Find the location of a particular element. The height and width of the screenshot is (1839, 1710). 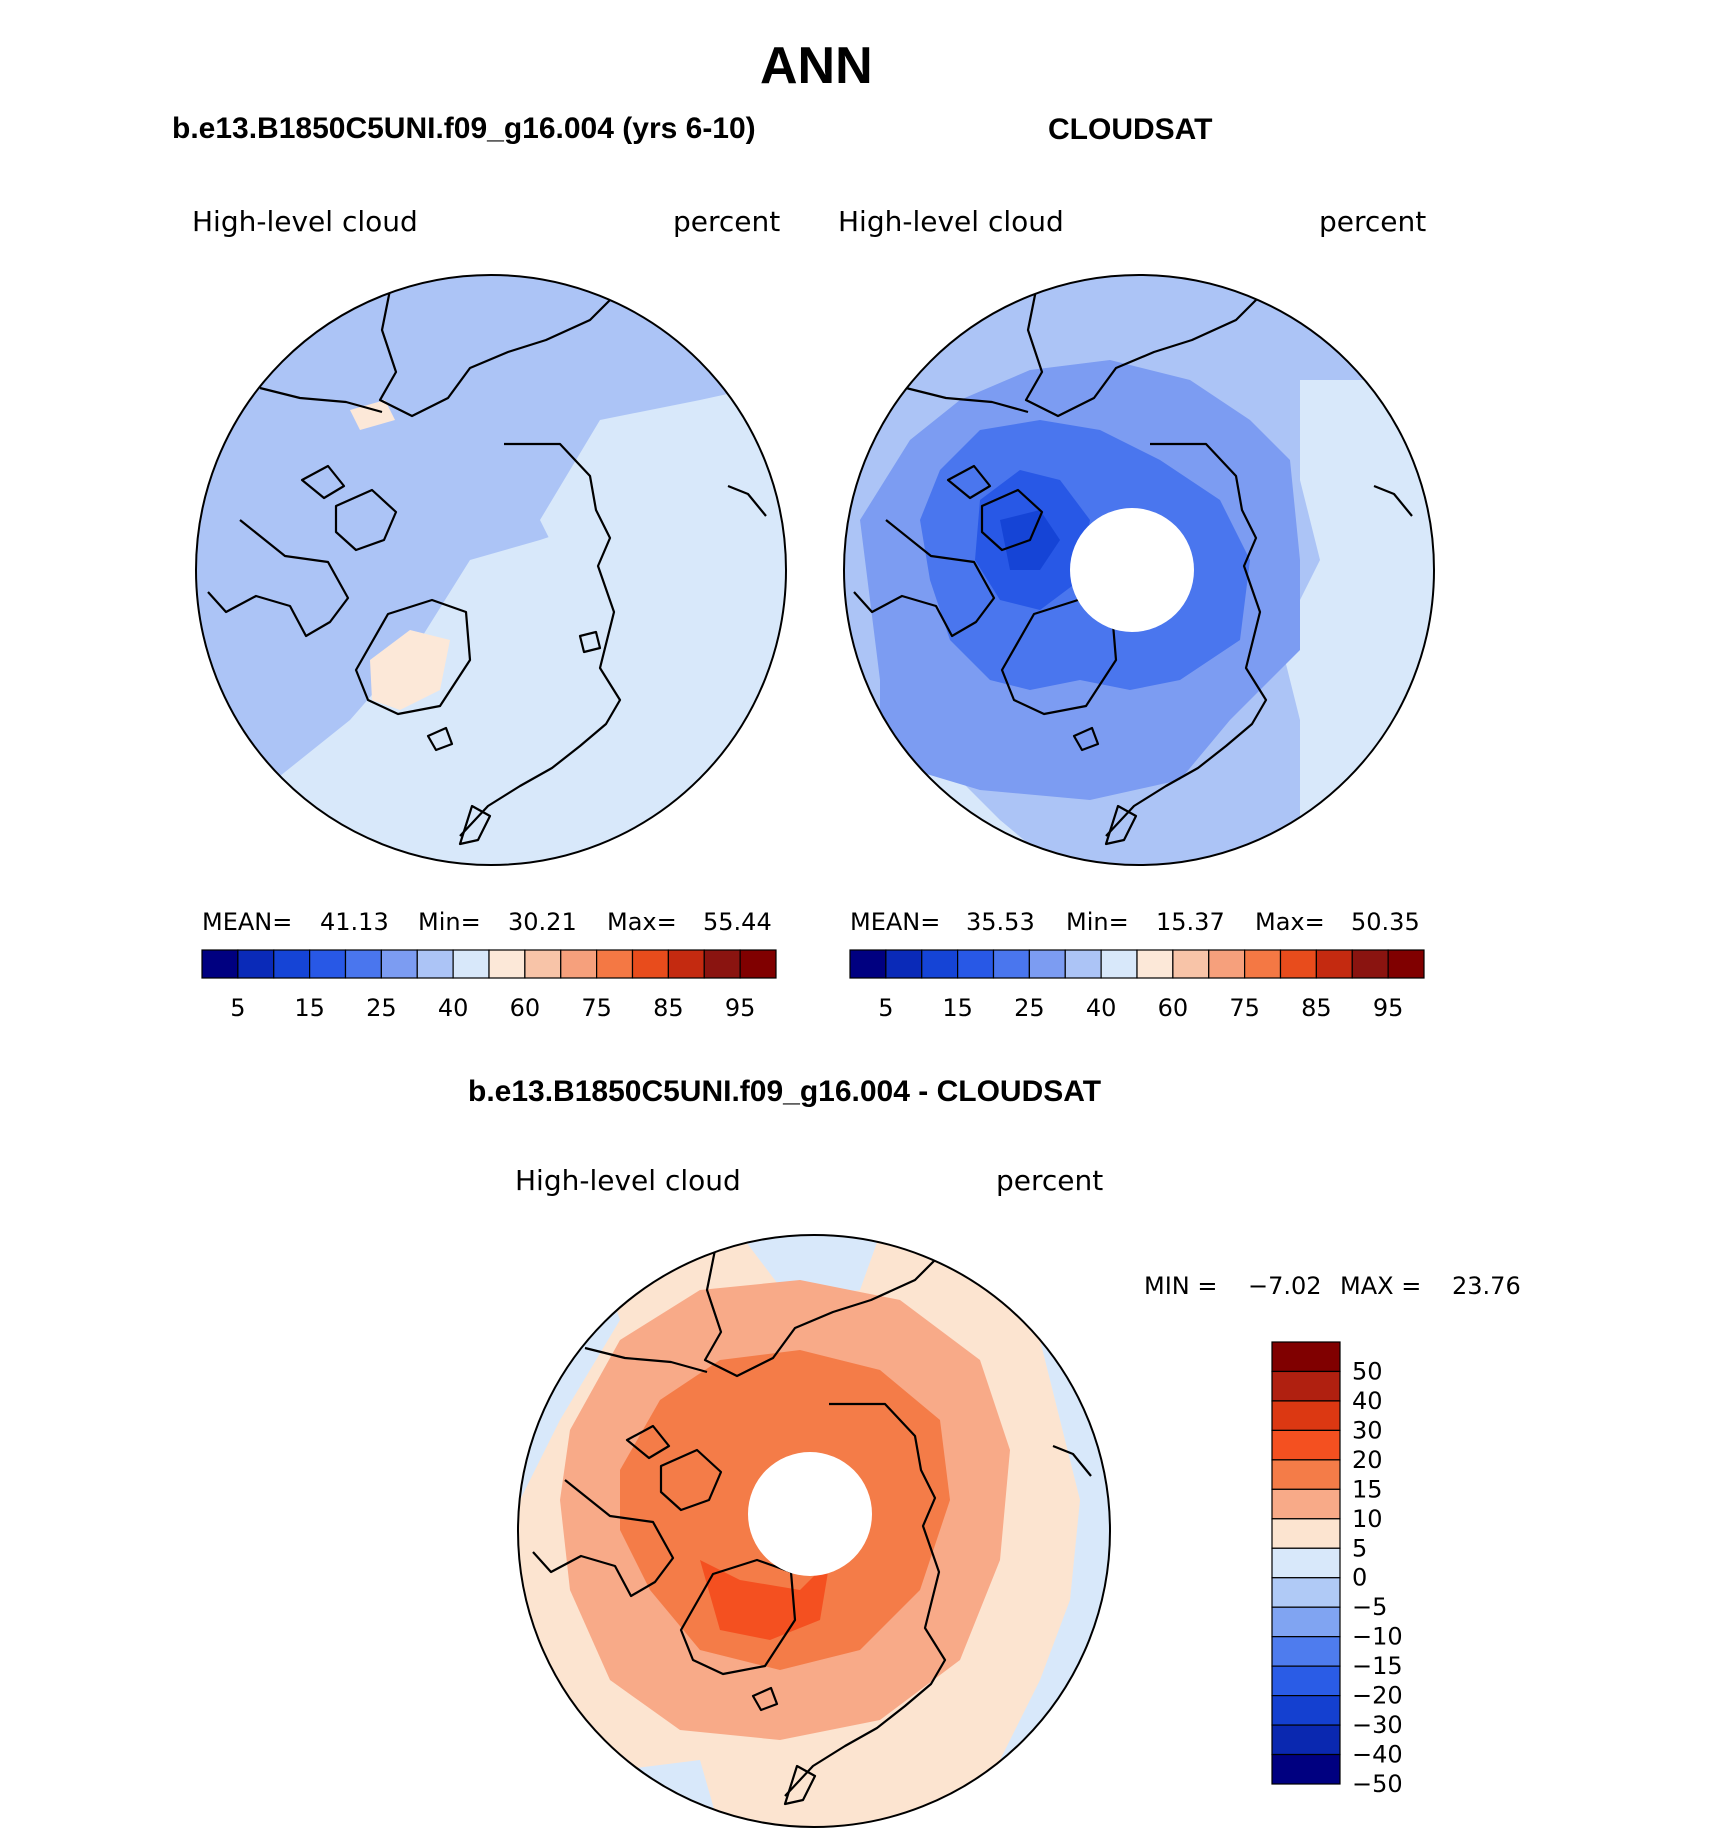

diff-variable-label: High-level cloud is located at coordinates (628, 1180).